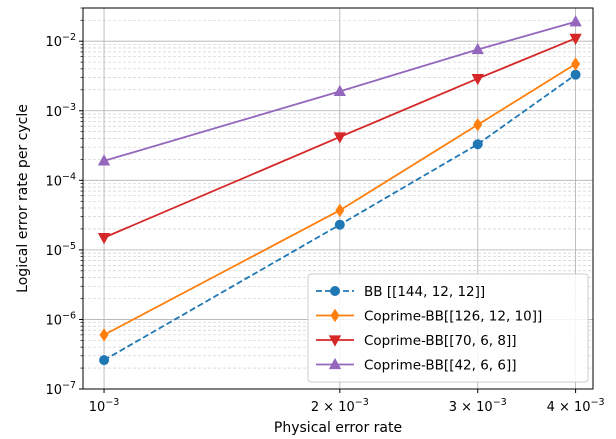 The height and width of the screenshot is (439, 616). Describe the element at coordinates (340, 406) in the screenshot. I see `x-tick-label: 2 × 10⁻³` at that location.